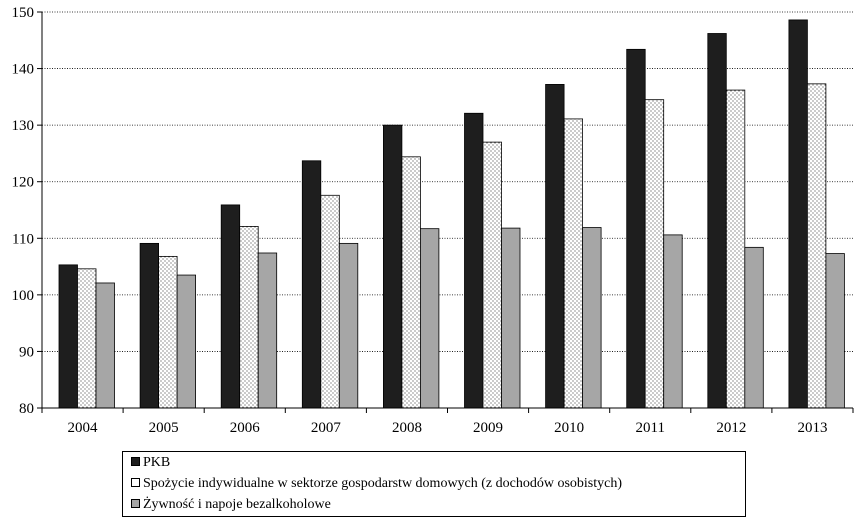  What do you see at coordinates (237, 504) in the screenshot?
I see `legend-label-zywnosc: Żywność i napoje bezalkoholowe` at bounding box center [237, 504].